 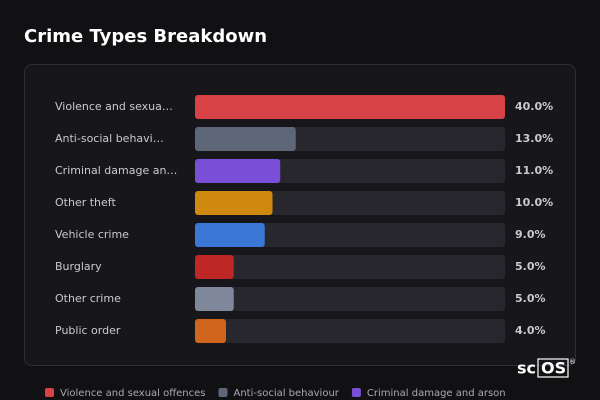 I want to click on watermark-prefix: sc, so click(x=526, y=368).